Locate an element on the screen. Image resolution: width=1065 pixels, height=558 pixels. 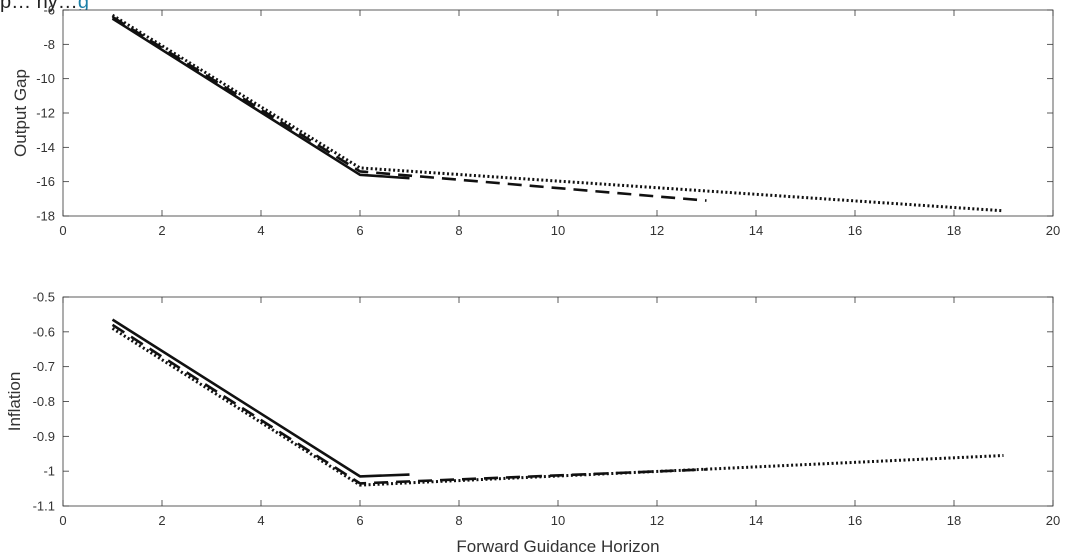
y-tick-label: -6 is located at coordinates (49, 10).